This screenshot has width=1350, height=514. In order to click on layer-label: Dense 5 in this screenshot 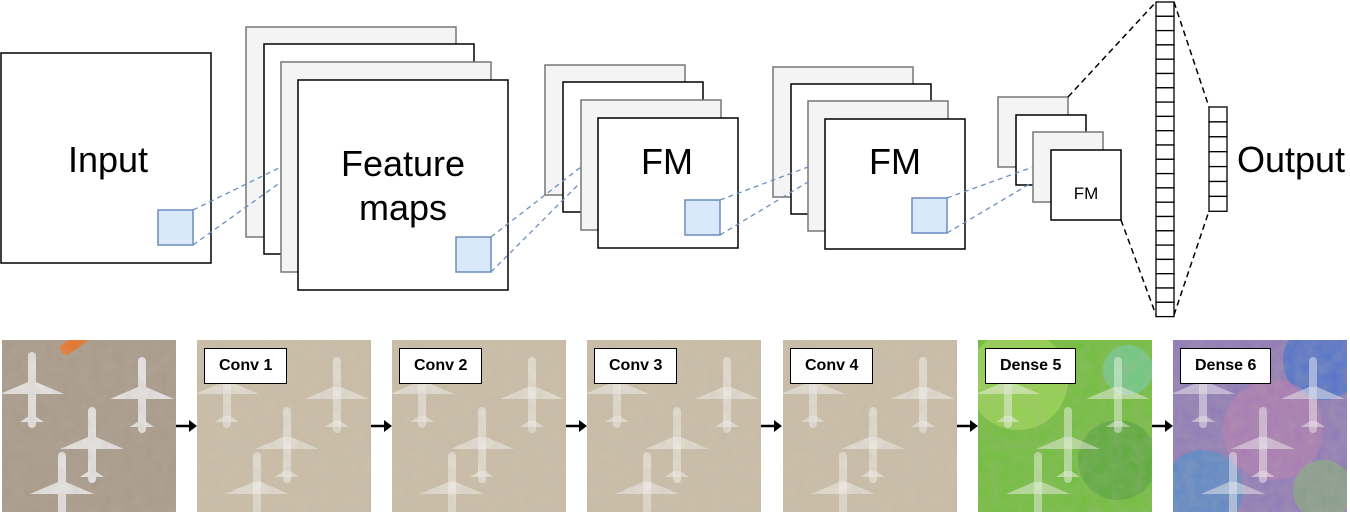, I will do `click(1031, 366)`.